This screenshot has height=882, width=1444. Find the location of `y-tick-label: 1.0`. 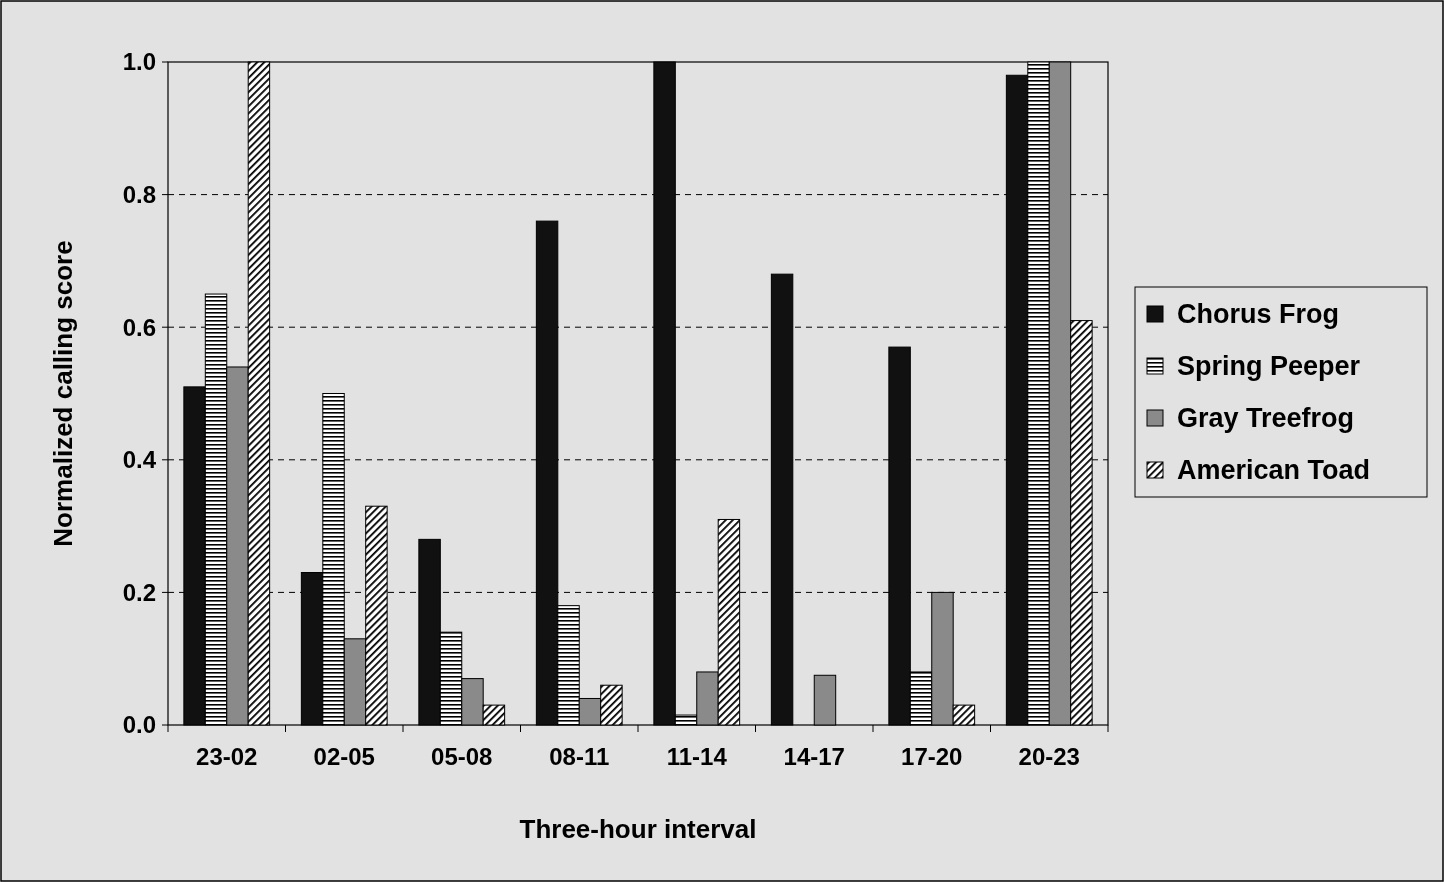

y-tick-label: 1.0 is located at coordinates (139, 62).